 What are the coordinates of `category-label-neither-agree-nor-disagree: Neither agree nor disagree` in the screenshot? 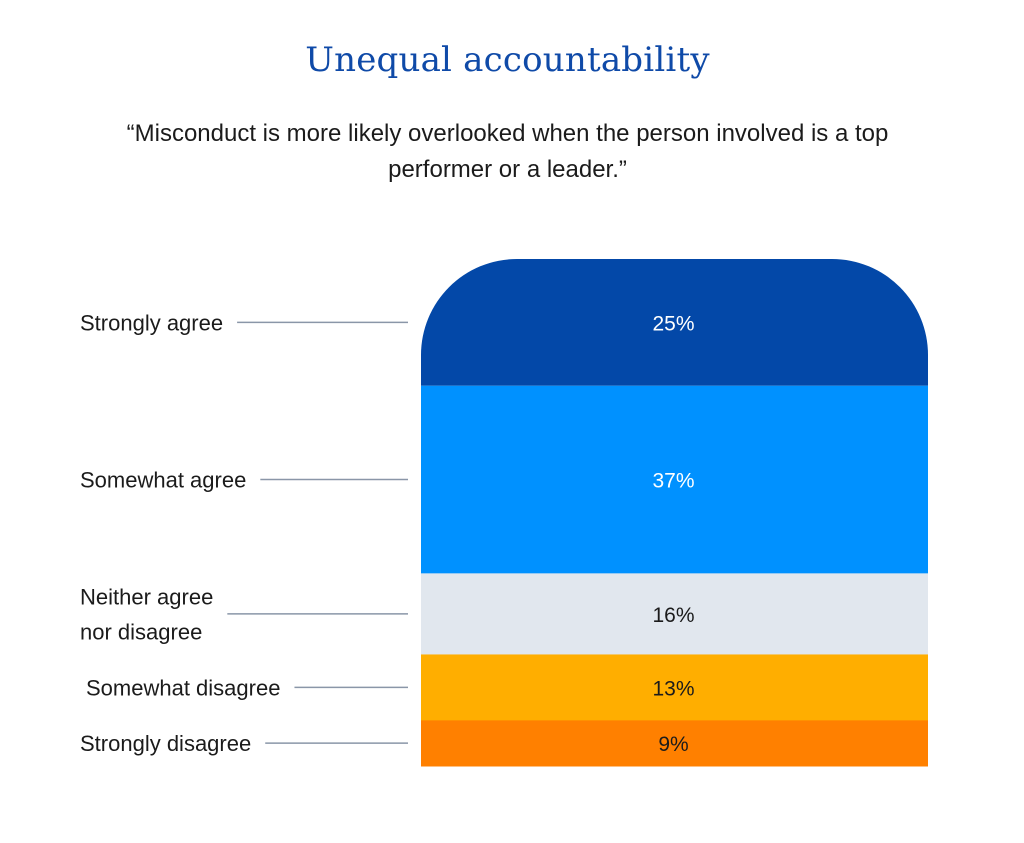 It's located at (146, 614).